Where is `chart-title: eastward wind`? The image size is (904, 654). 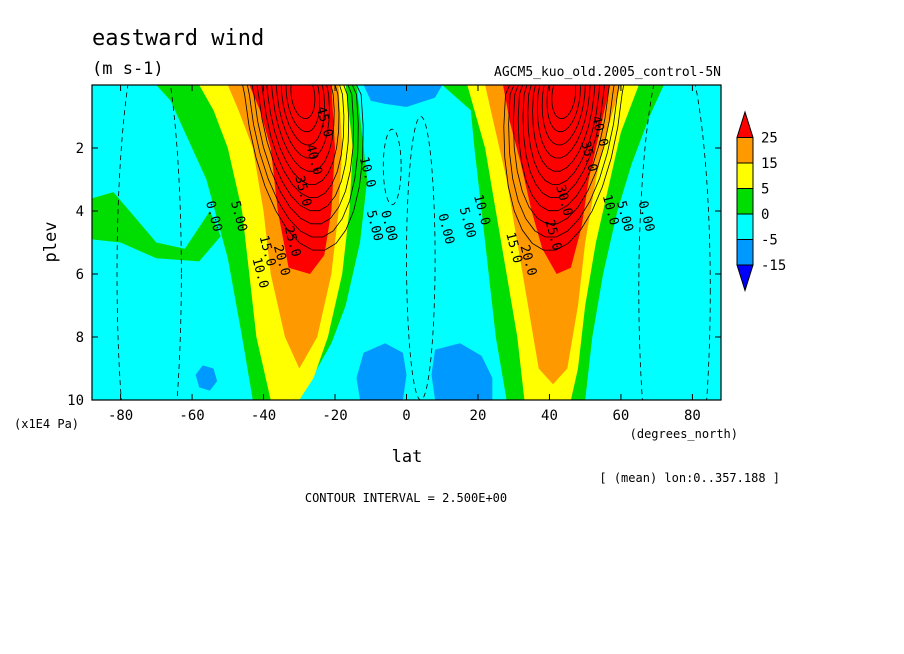 chart-title: eastward wind is located at coordinates (178, 38).